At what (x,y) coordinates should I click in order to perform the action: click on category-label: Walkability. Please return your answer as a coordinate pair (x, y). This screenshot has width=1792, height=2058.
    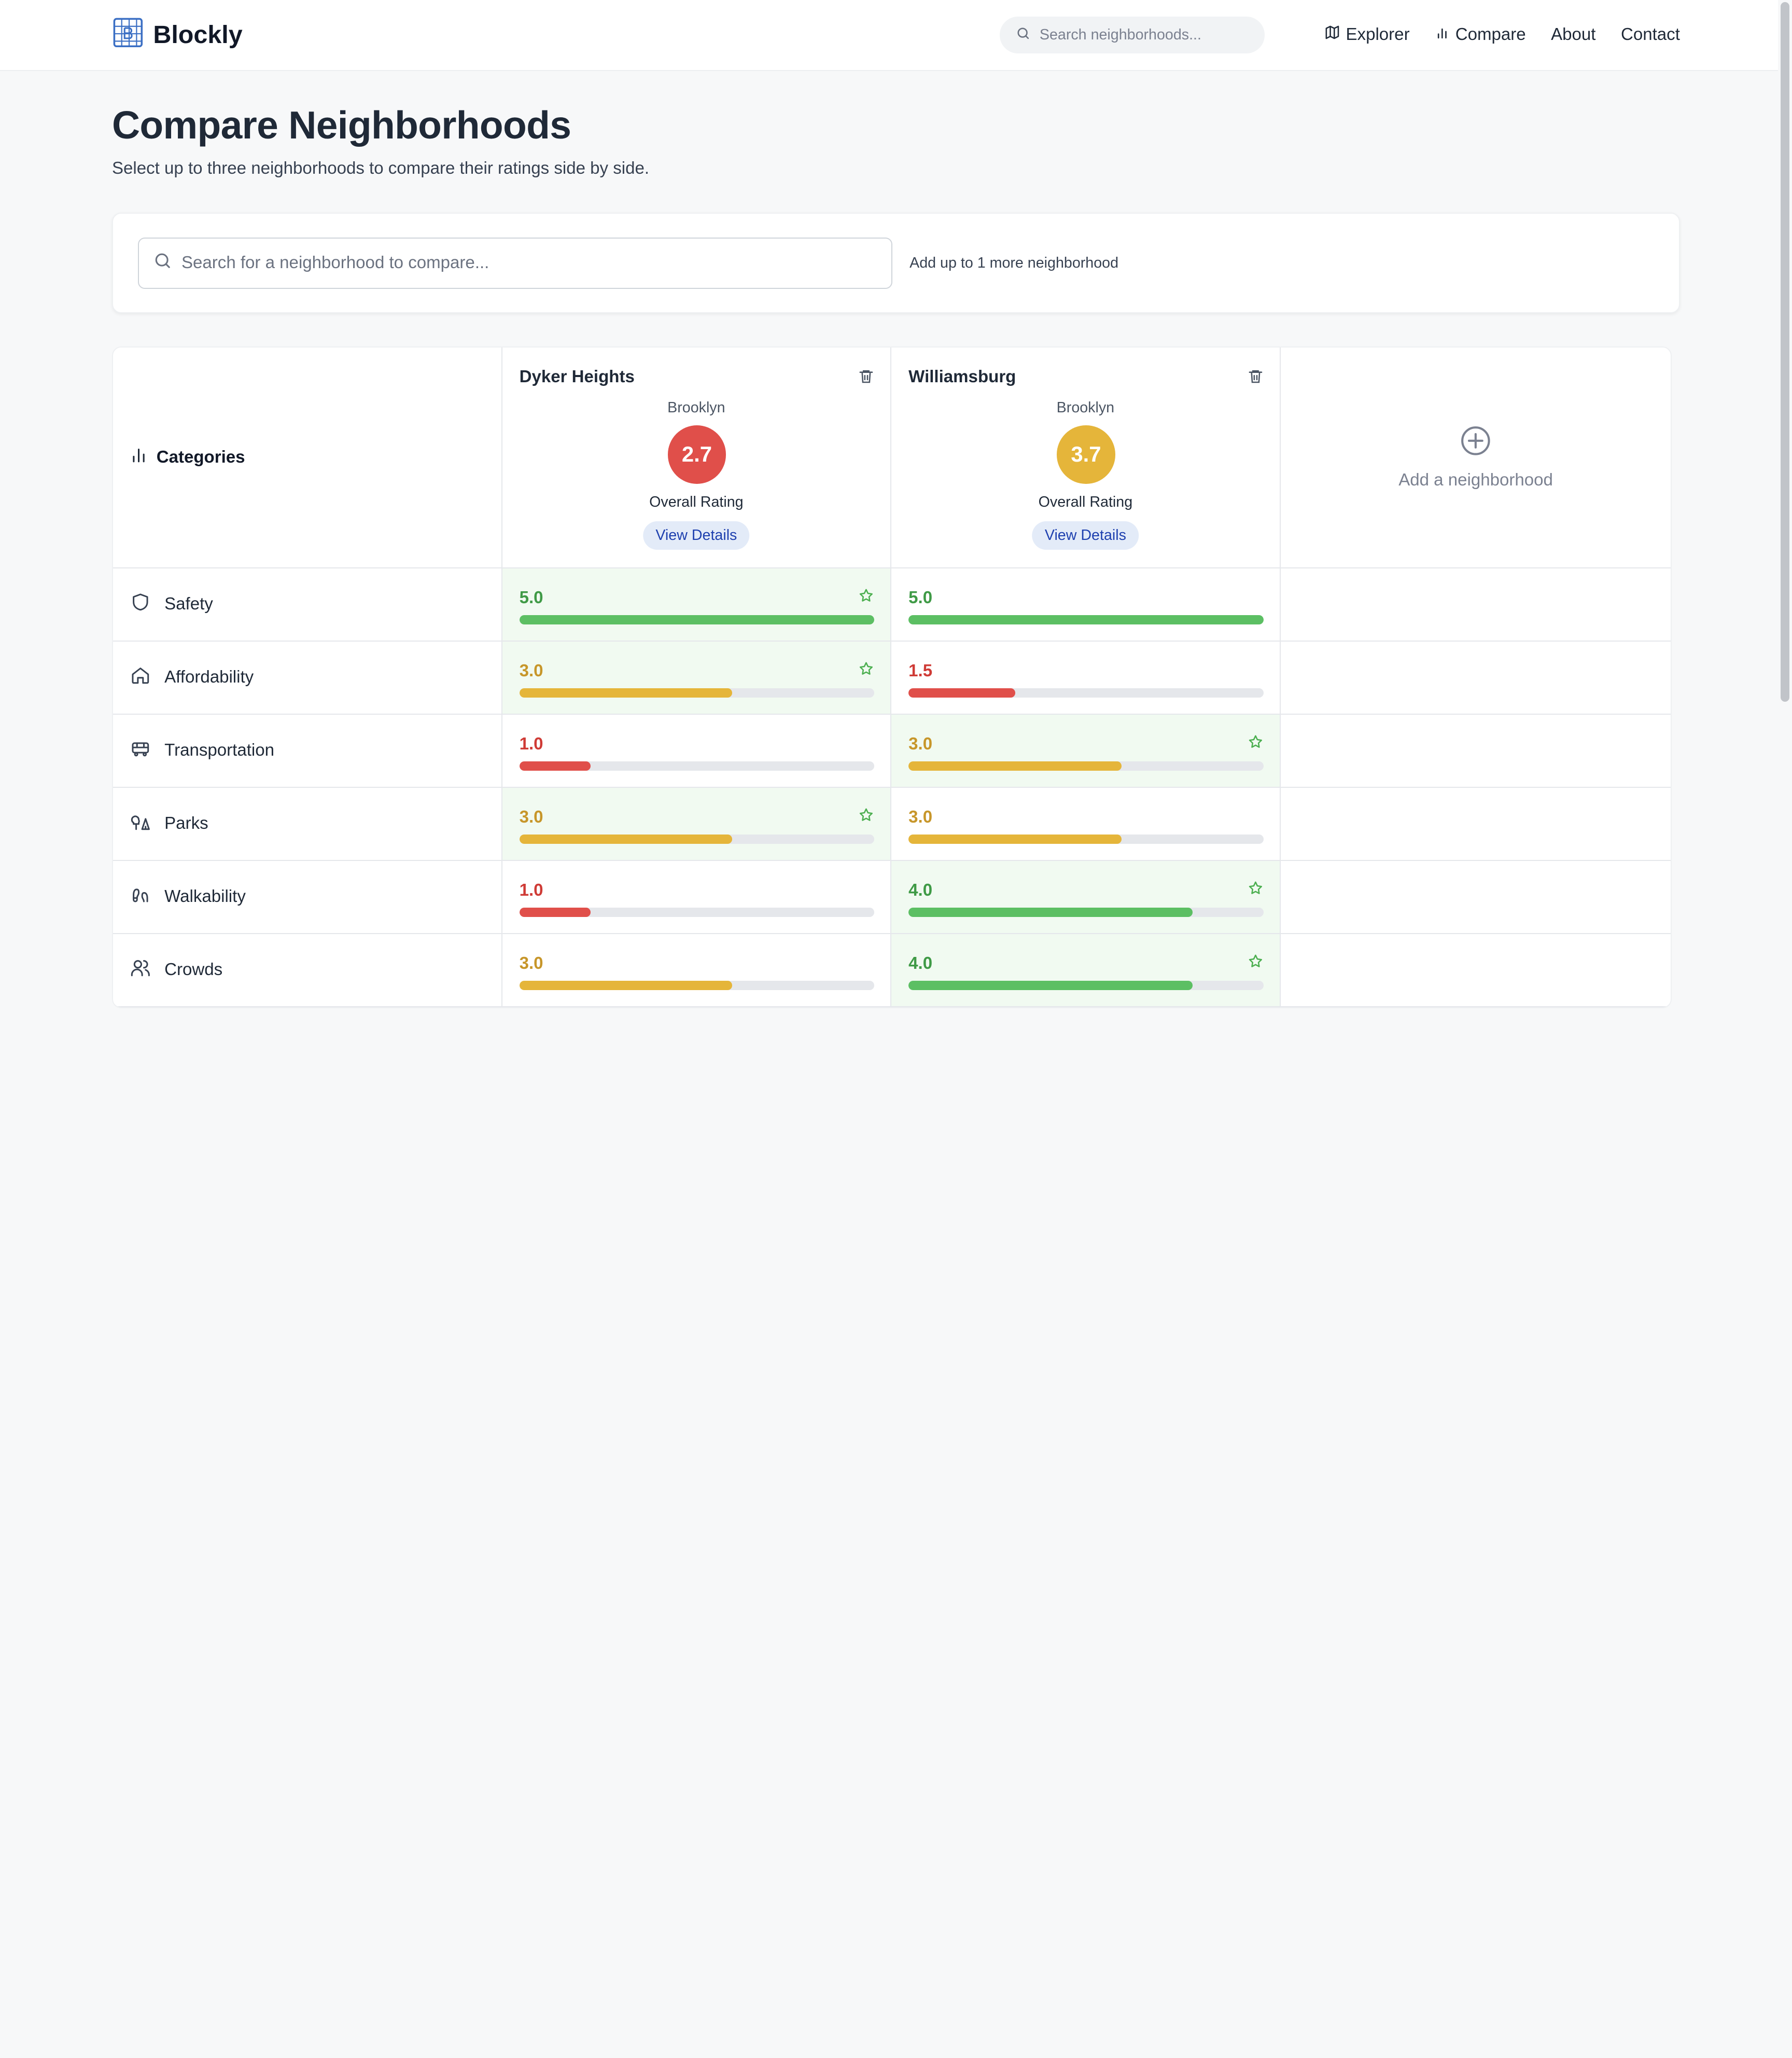
    Looking at the image, I should click on (205, 897).